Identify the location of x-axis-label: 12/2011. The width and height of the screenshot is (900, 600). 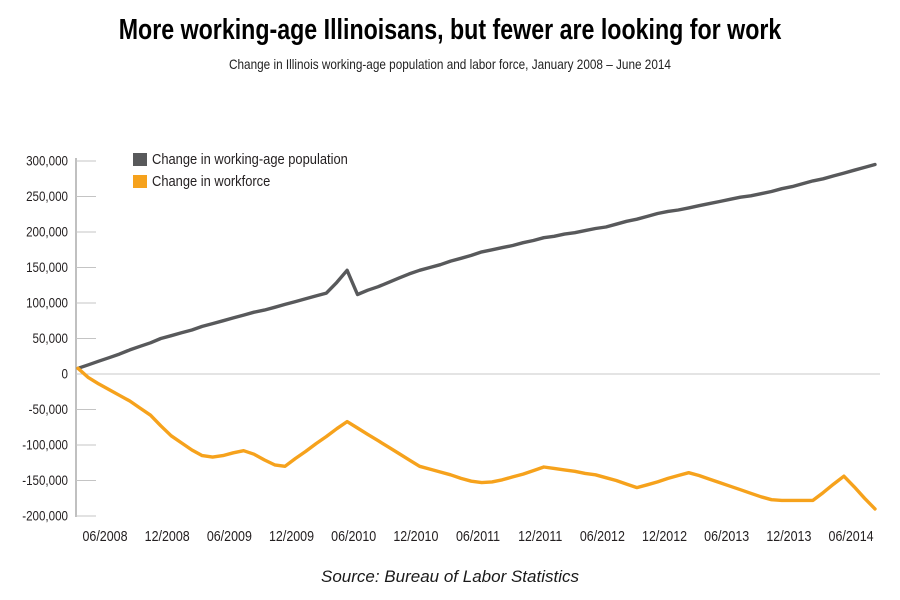
(540, 536).